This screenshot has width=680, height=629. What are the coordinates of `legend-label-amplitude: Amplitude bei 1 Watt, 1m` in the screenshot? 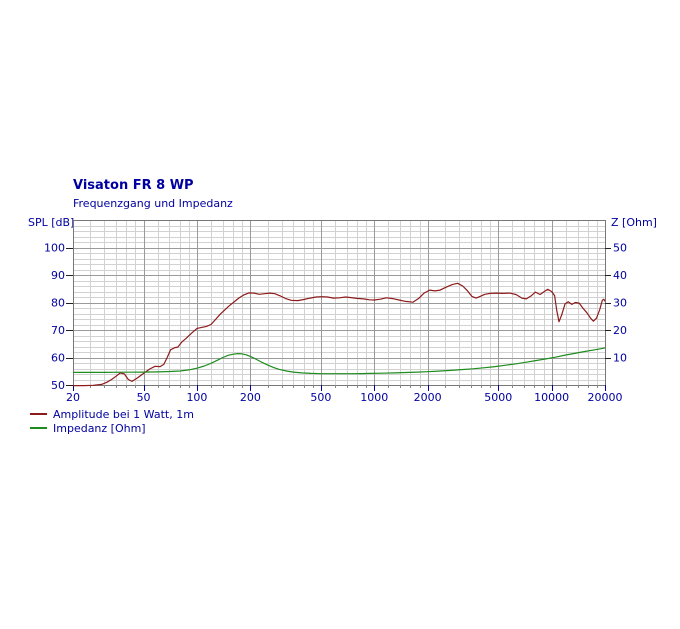 It's located at (123, 414).